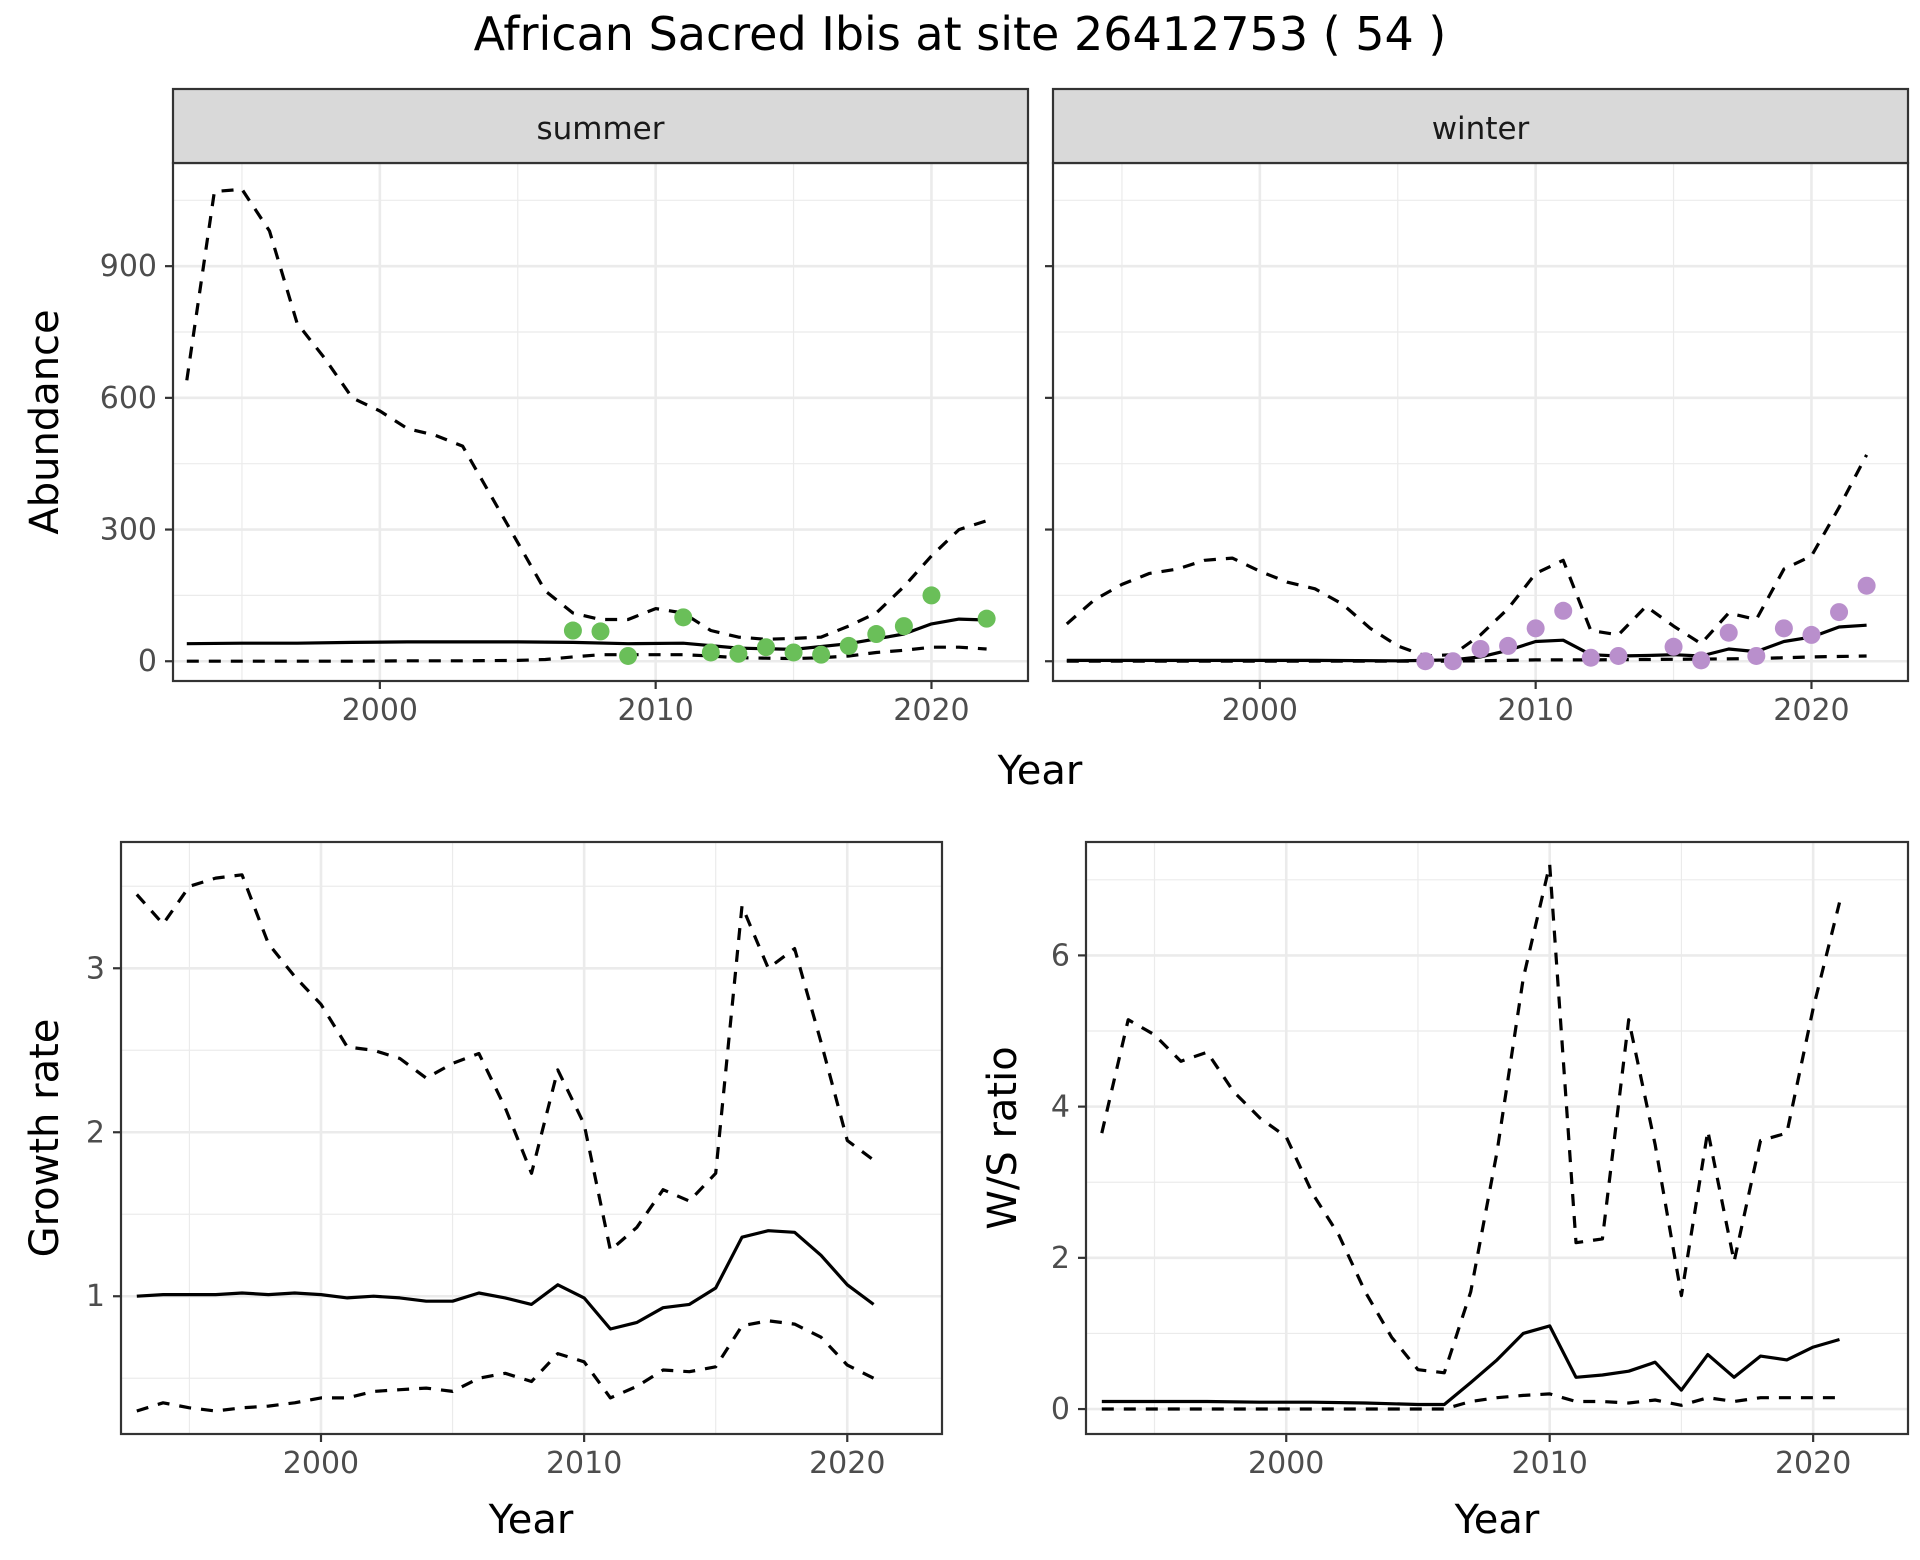  I want to click on facet-strip-label: winter, so click(1481, 129).